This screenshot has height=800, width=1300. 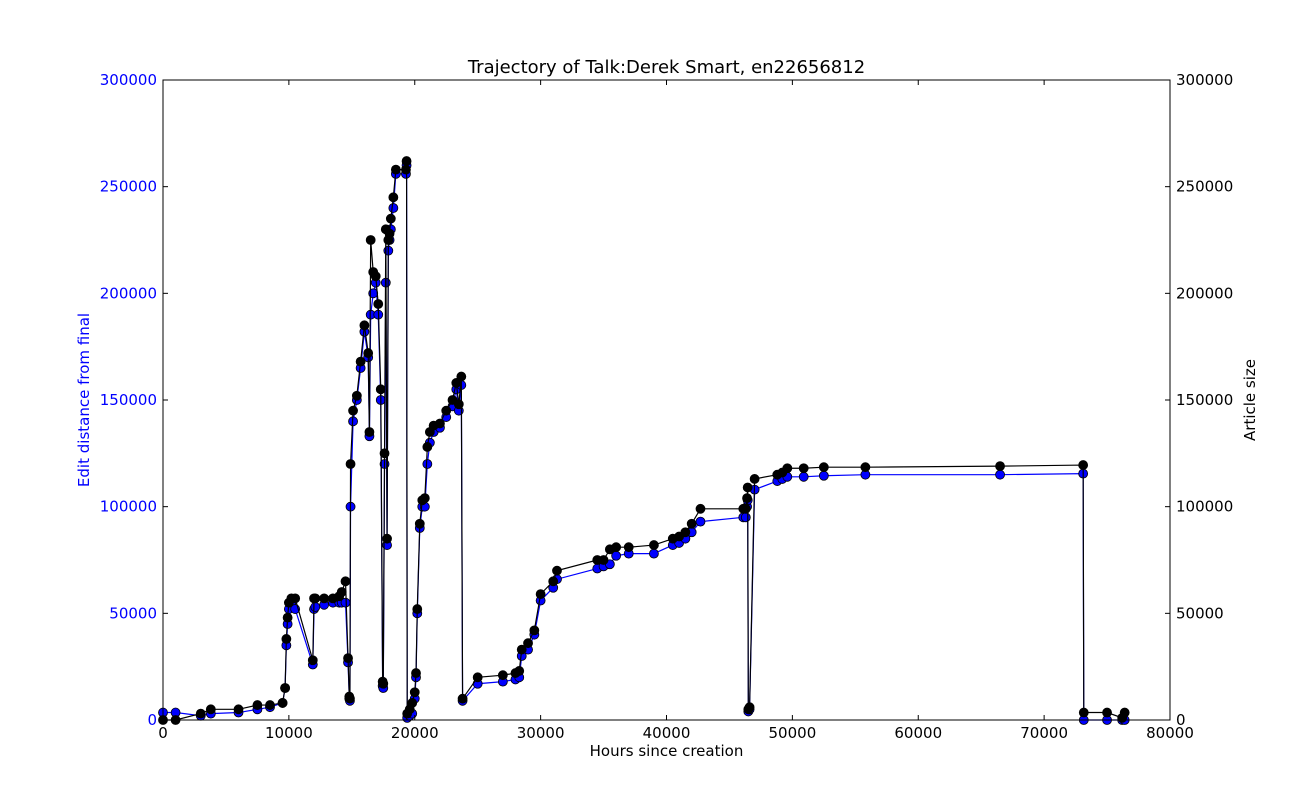 I want to click on x-tick-label: 0, so click(x=163, y=733).